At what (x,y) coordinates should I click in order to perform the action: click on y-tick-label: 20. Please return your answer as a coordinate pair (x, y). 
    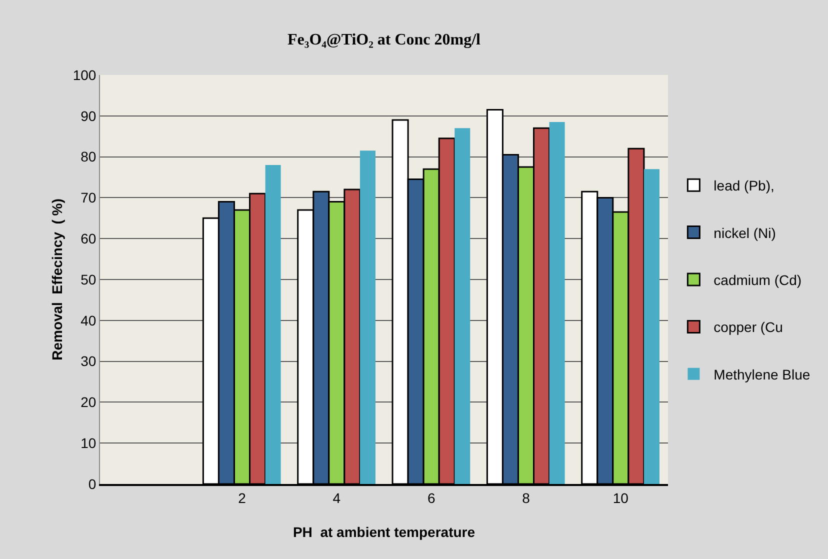
    Looking at the image, I should click on (88, 402).